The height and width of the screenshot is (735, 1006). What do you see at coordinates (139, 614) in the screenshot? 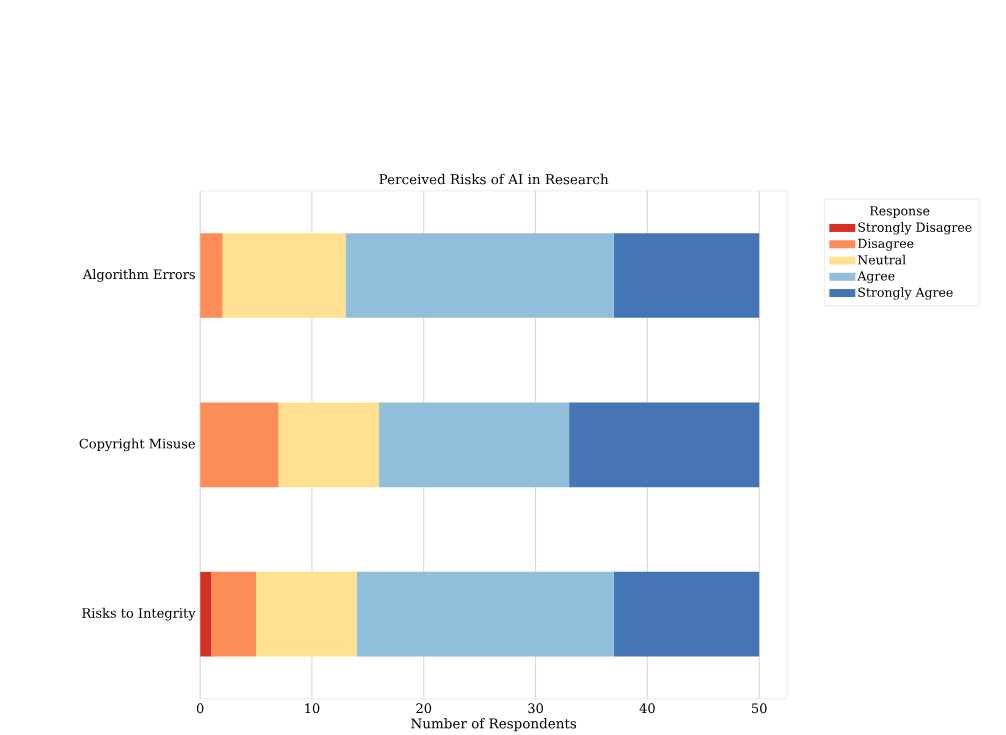
I see `y-tick-label: Risks to Integrity` at bounding box center [139, 614].